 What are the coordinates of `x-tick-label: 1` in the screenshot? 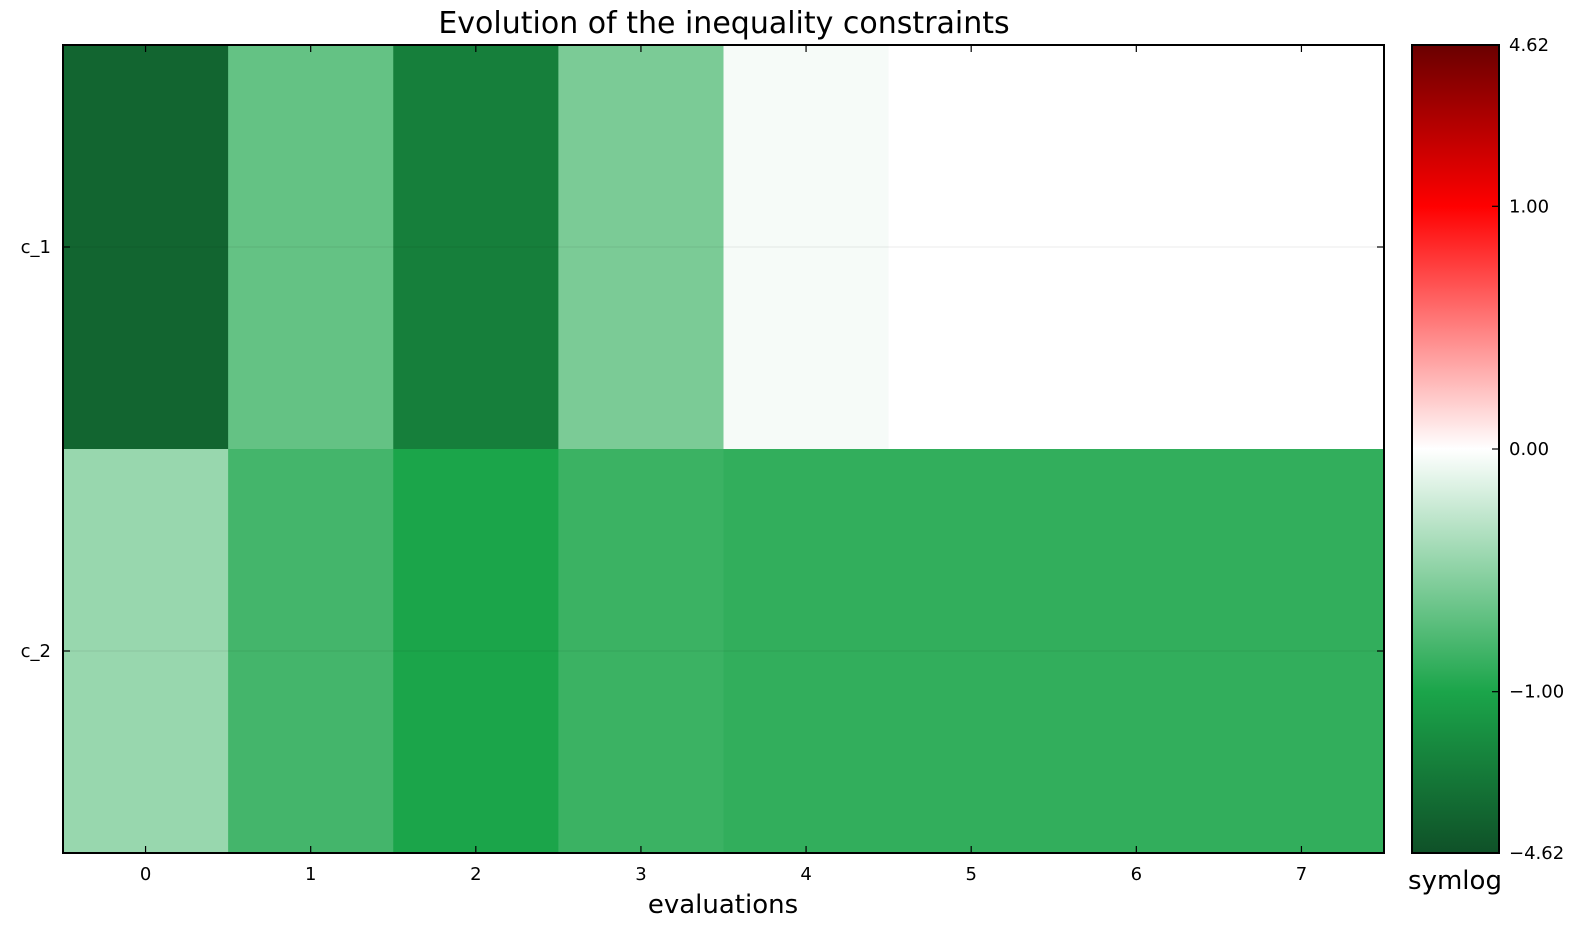 It's located at (310, 874).